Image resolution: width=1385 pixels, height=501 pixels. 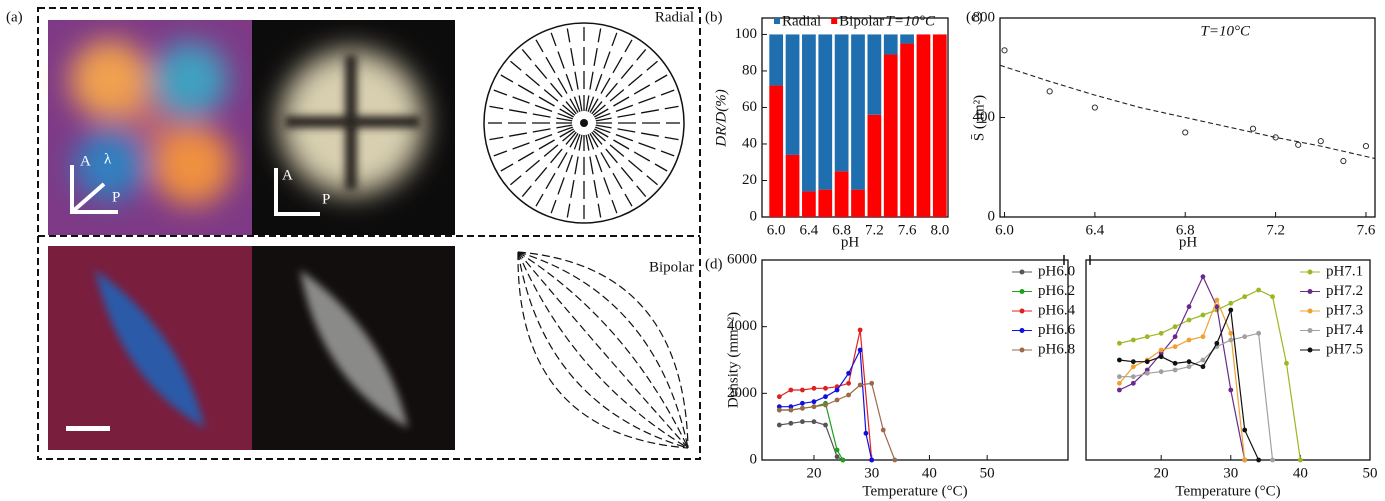 What do you see at coordinates (850, 242) in the screenshot?
I see `x-axis-label: pH` at bounding box center [850, 242].